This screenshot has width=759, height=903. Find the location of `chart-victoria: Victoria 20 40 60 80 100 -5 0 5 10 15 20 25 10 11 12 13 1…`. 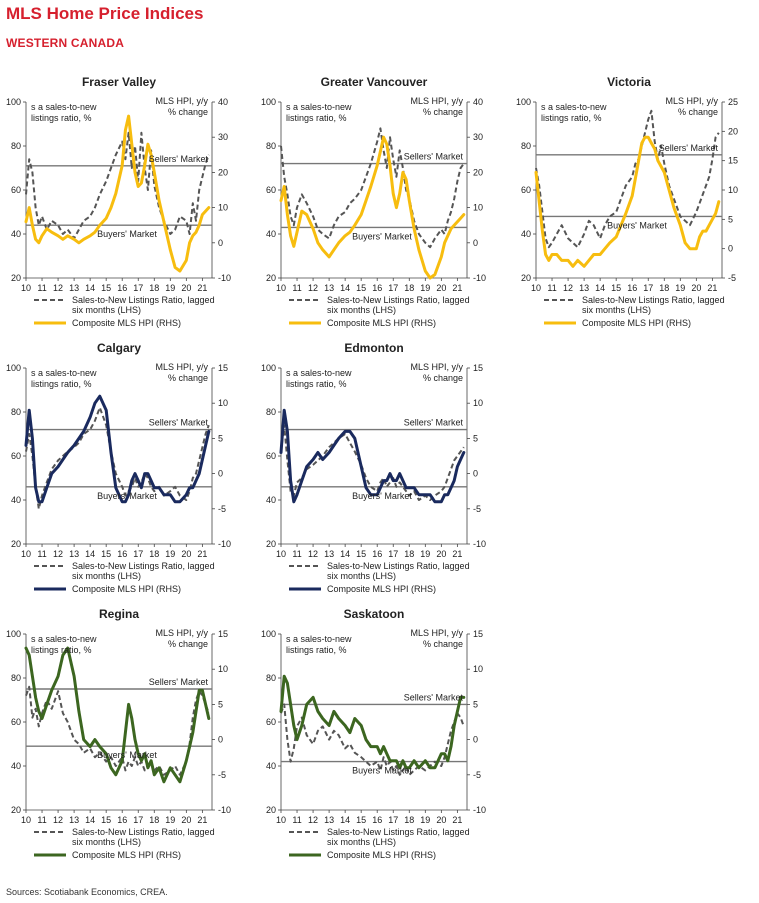

chart-victoria: Victoria 20 40 60 80 100 -5 0 5 10 15 20 25 10 11 12 13 1… is located at coordinates (627, 201).